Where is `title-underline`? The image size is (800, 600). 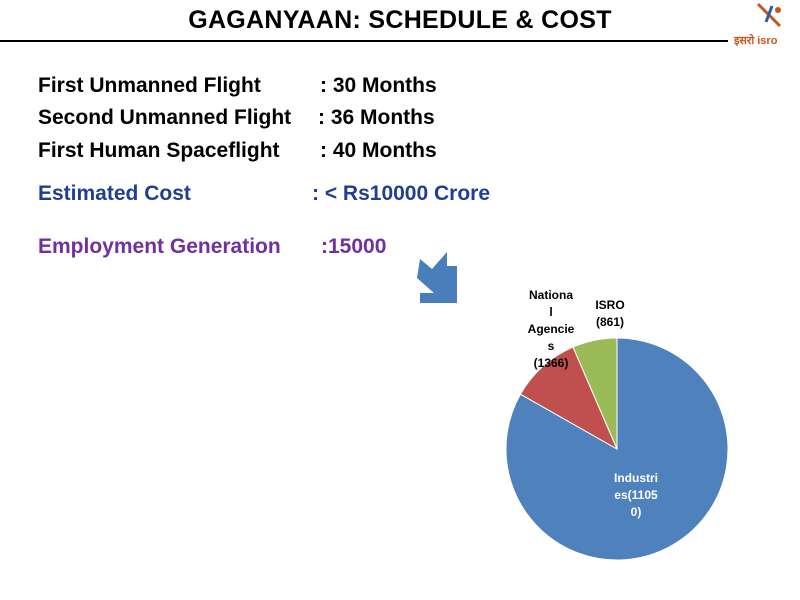 title-underline is located at coordinates (364, 41).